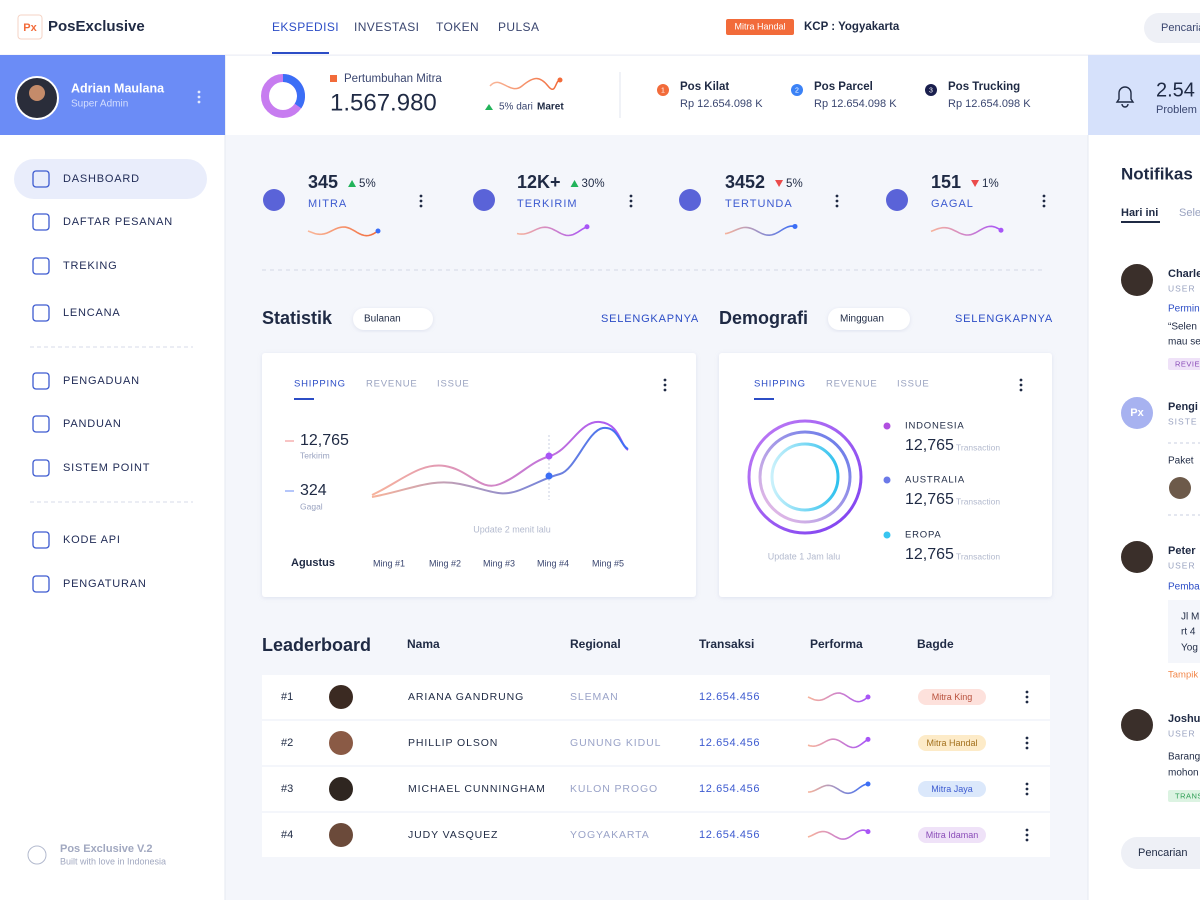  What do you see at coordinates (382, 319) in the screenshot?
I see `filter-label: Bulanan` at bounding box center [382, 319].